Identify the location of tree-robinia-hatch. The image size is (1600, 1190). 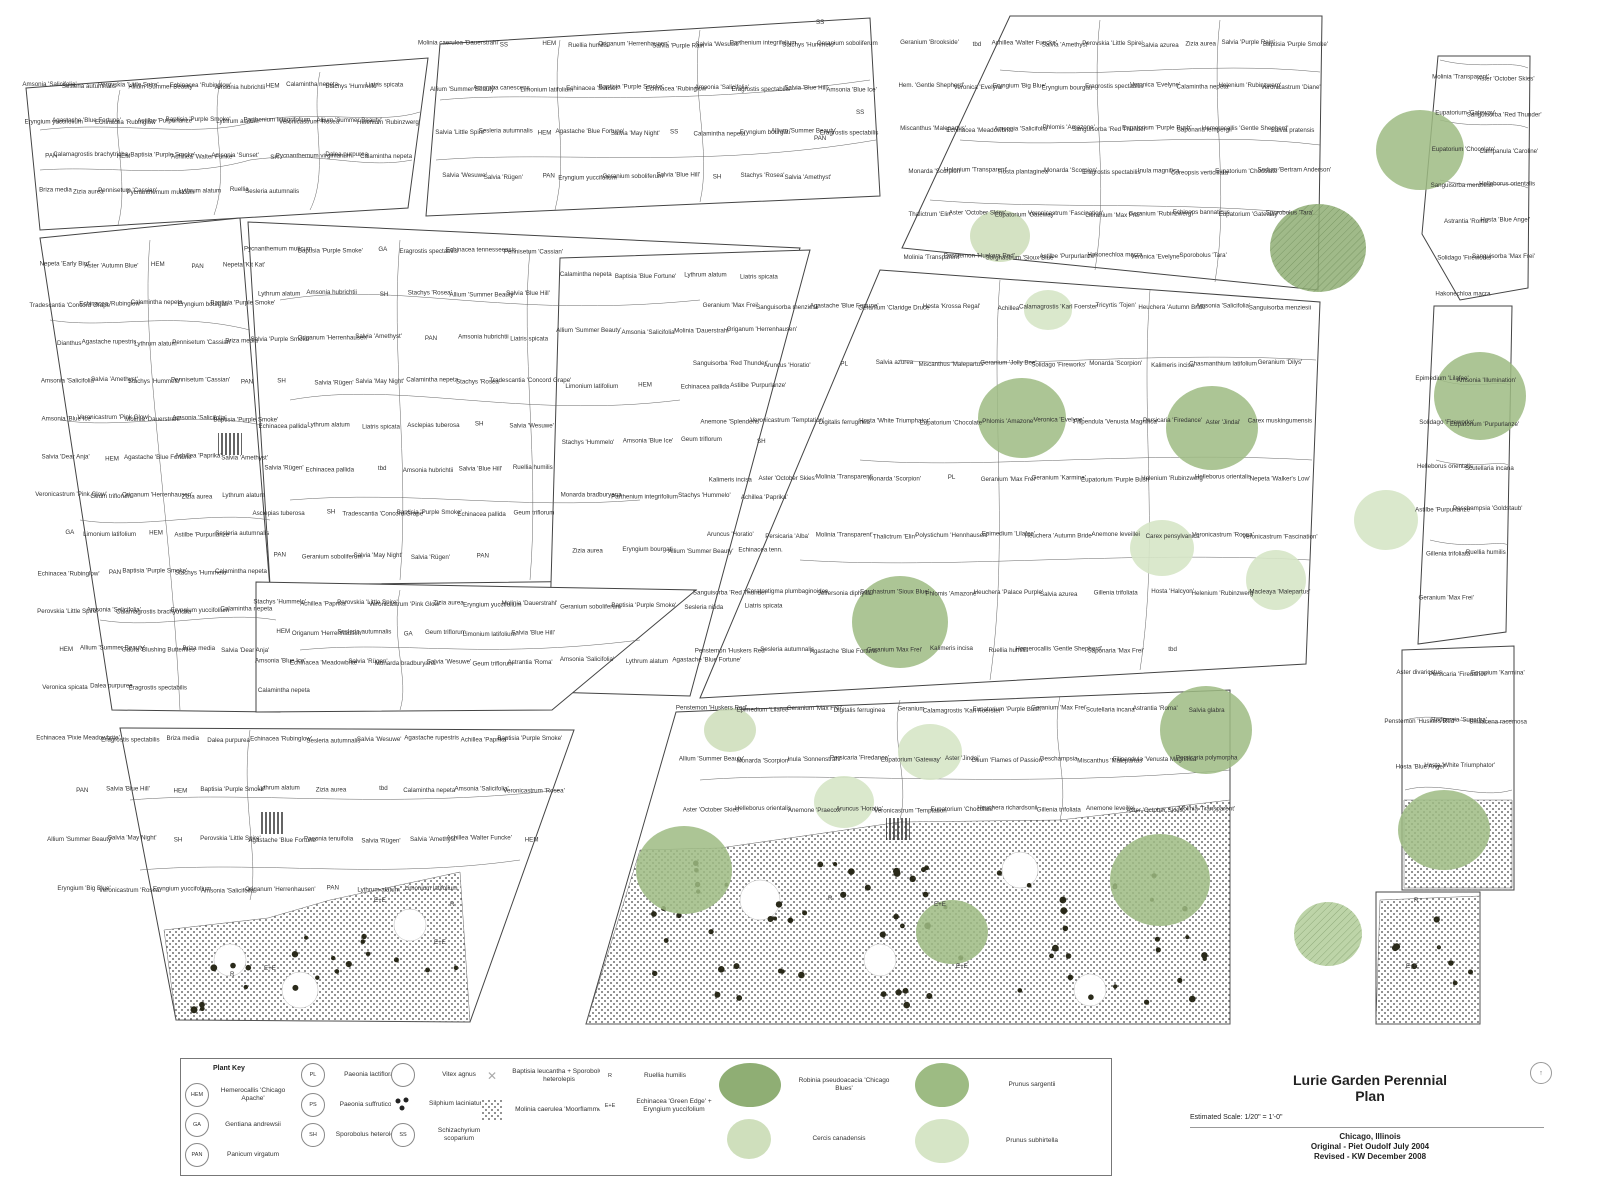
(1318, 248).